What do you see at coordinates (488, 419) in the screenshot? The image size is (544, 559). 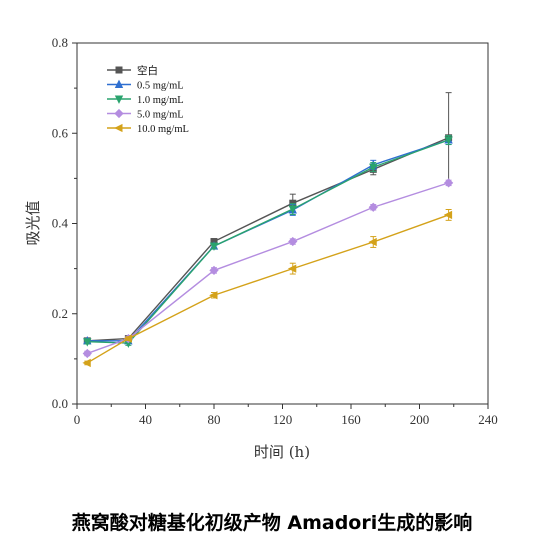 I see `x-tick-label: 240` at bounding box center [488, 419].